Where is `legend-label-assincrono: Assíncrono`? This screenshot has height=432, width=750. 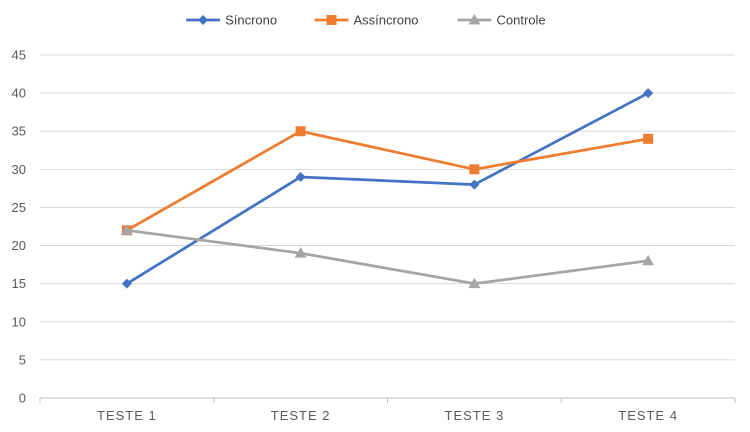
legend-label-assincrono: Assíncrono is located at coordinates (386, 20).